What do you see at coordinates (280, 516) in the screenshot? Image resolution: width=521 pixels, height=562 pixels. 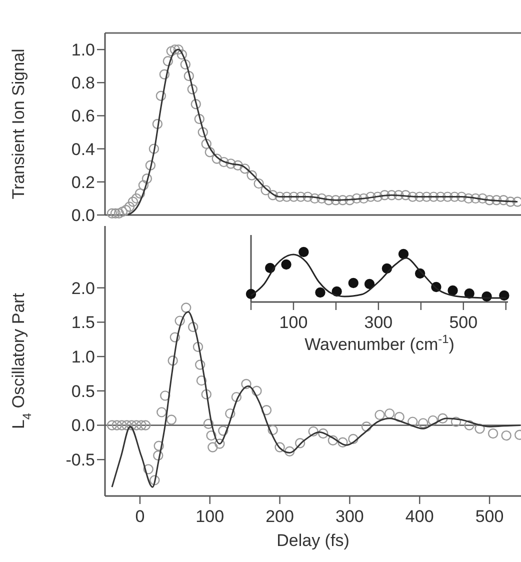 I see `x-tick-label: 200` at bounding box center [280, 516].